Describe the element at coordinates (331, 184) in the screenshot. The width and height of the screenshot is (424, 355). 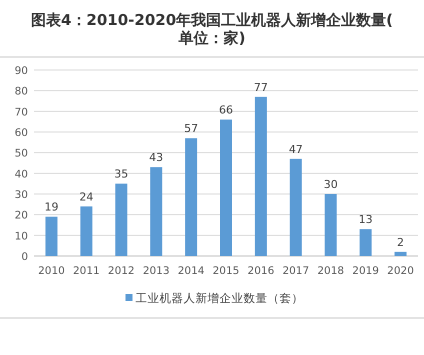
I see `data-label: 30` at that location.